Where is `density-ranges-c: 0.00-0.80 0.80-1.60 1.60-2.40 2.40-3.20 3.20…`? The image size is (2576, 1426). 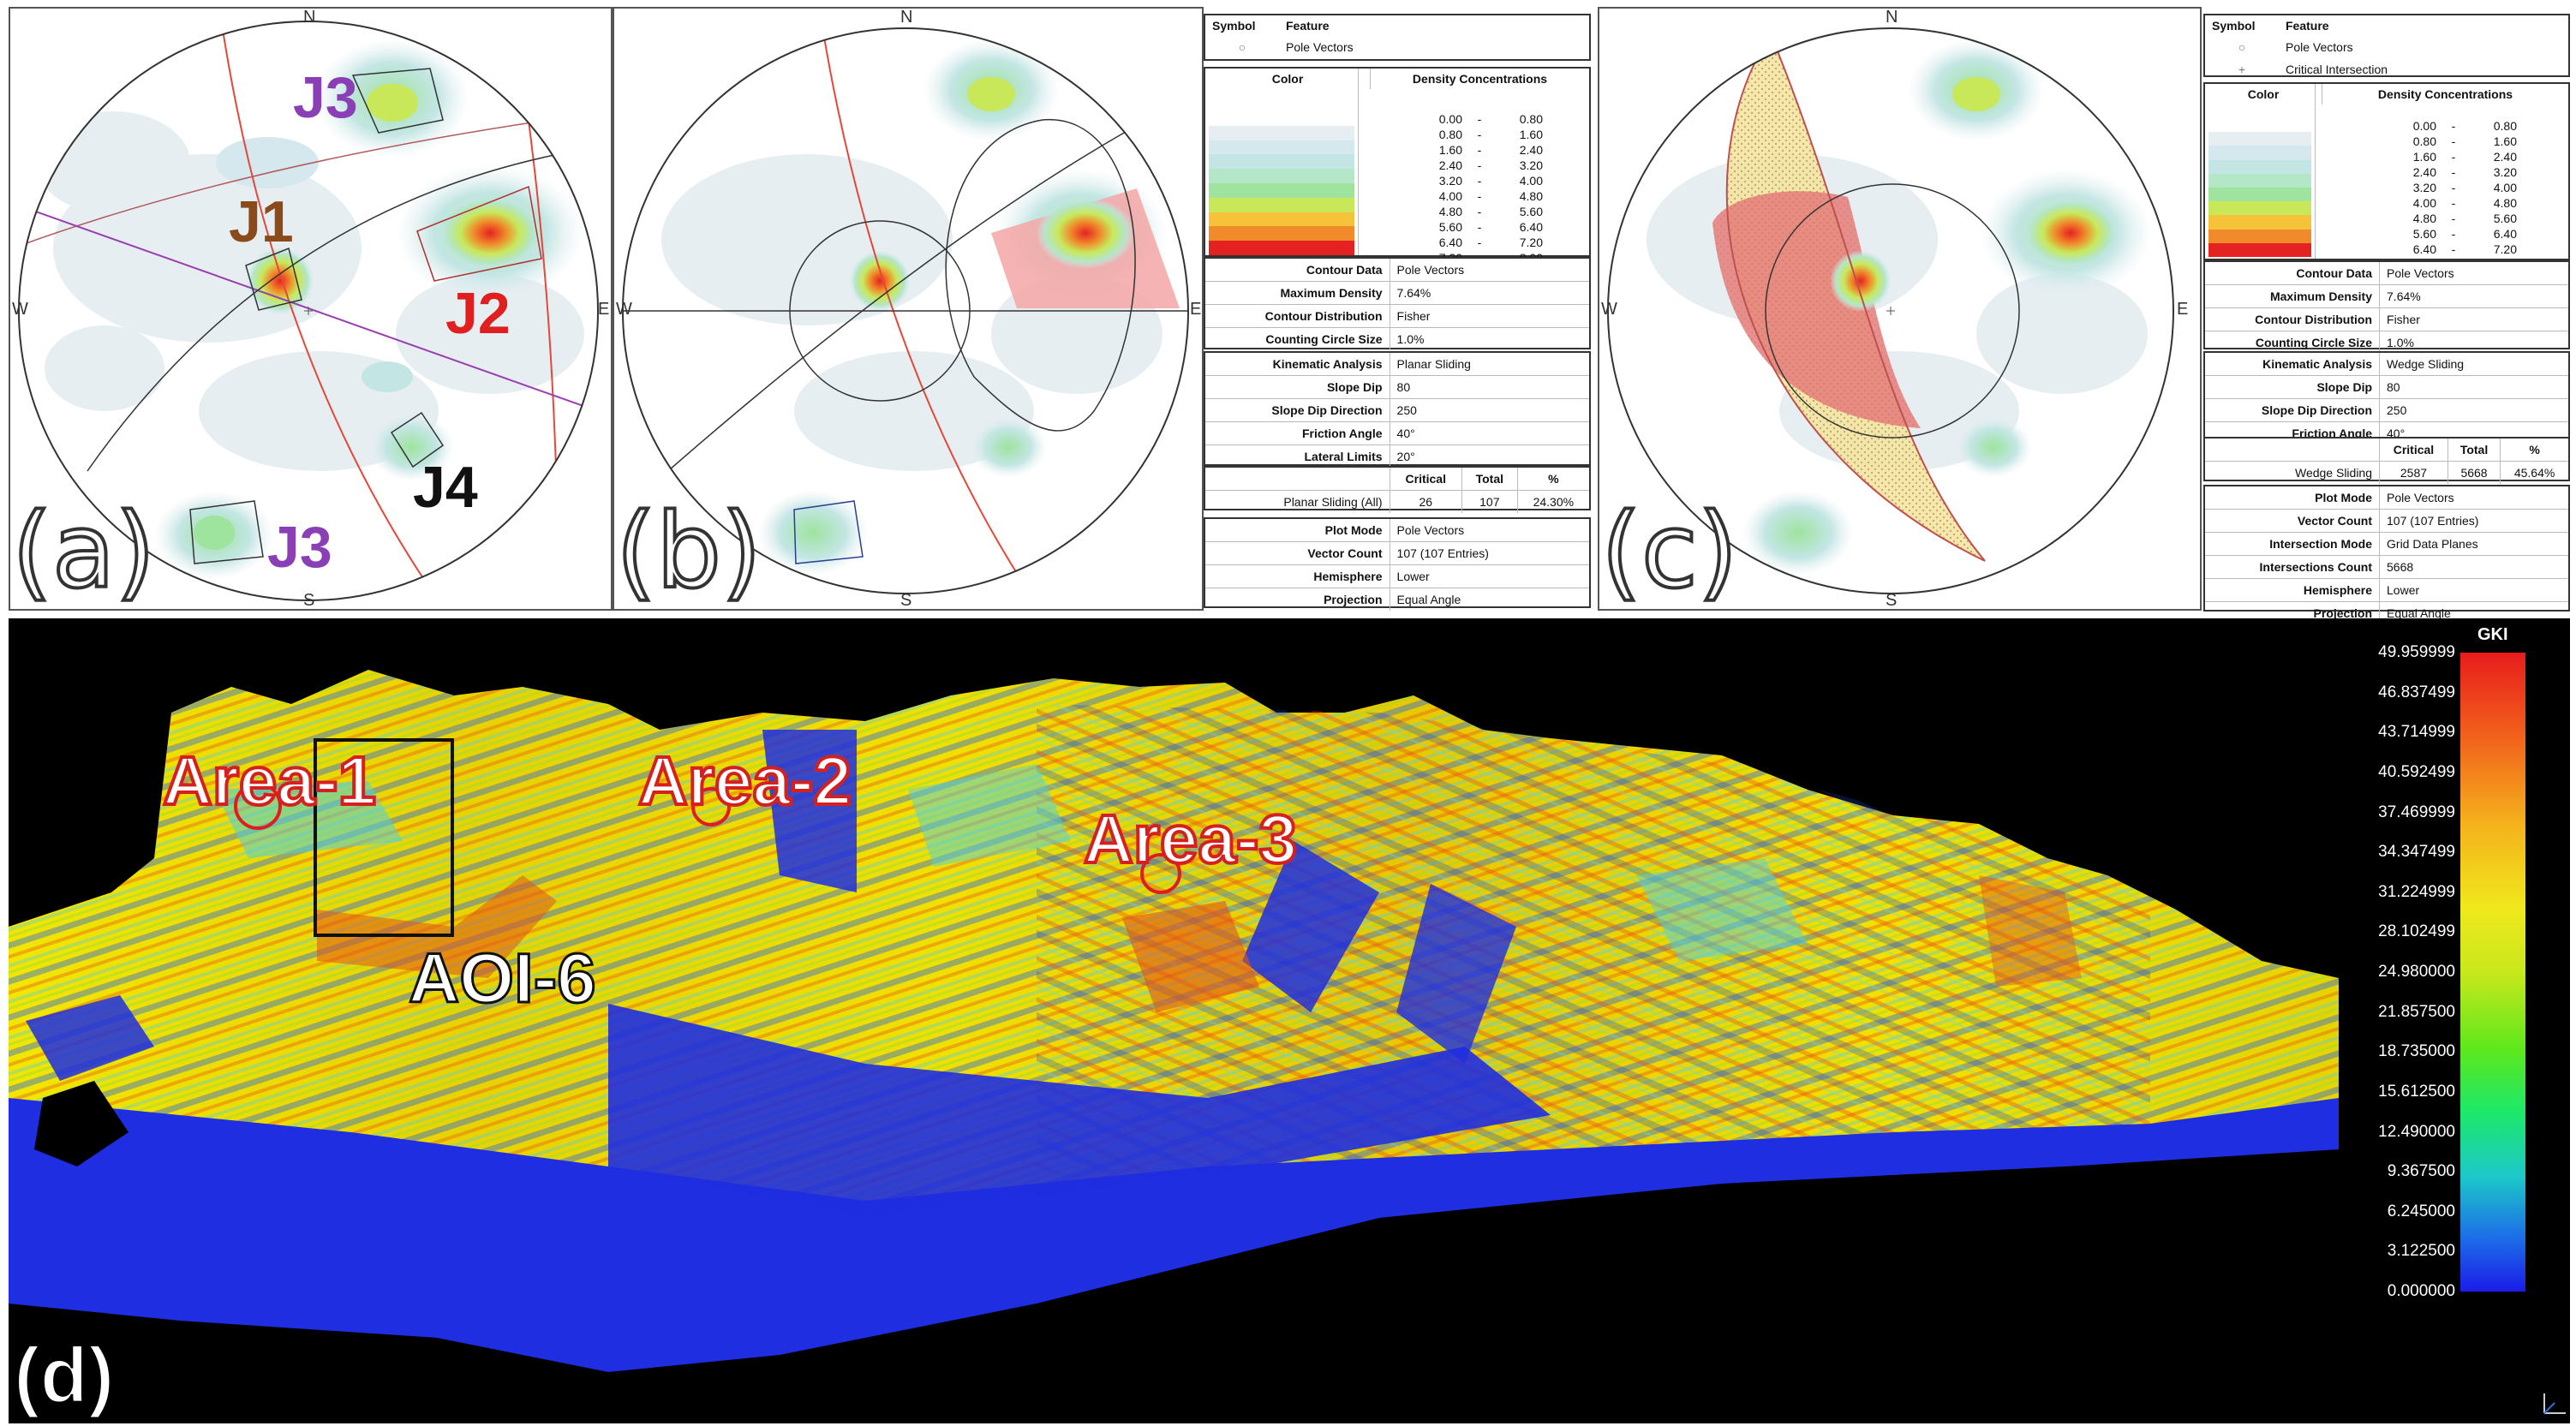 density-ranges-c: 0.00-0.80 0.80-1.60 1.60-2.40 2.40-3.20 3.20… is located at coordinates (2454, 195).